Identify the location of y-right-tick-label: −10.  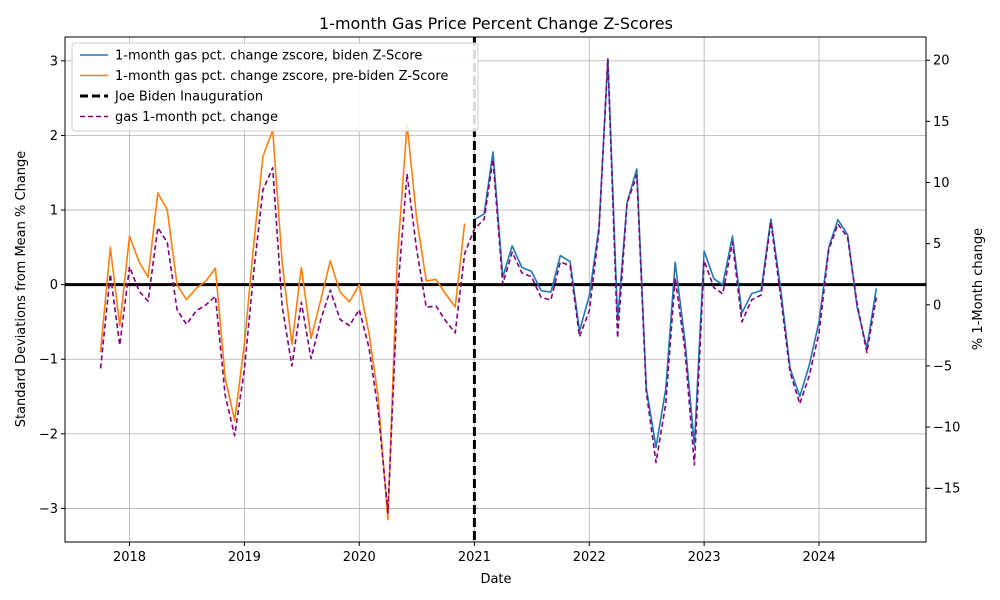
(946, 428).